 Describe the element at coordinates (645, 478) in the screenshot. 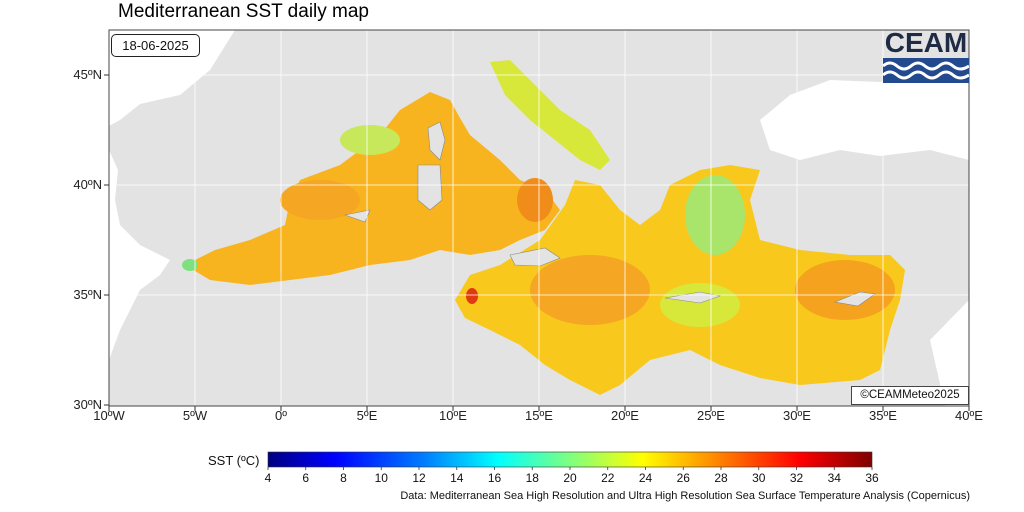

I see `colorbar-tick-label: 24` at that location.